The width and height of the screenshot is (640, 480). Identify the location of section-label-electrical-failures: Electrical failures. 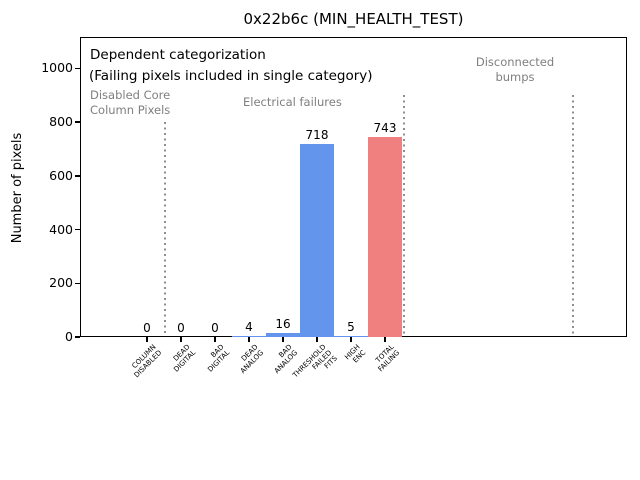
(292, 102).